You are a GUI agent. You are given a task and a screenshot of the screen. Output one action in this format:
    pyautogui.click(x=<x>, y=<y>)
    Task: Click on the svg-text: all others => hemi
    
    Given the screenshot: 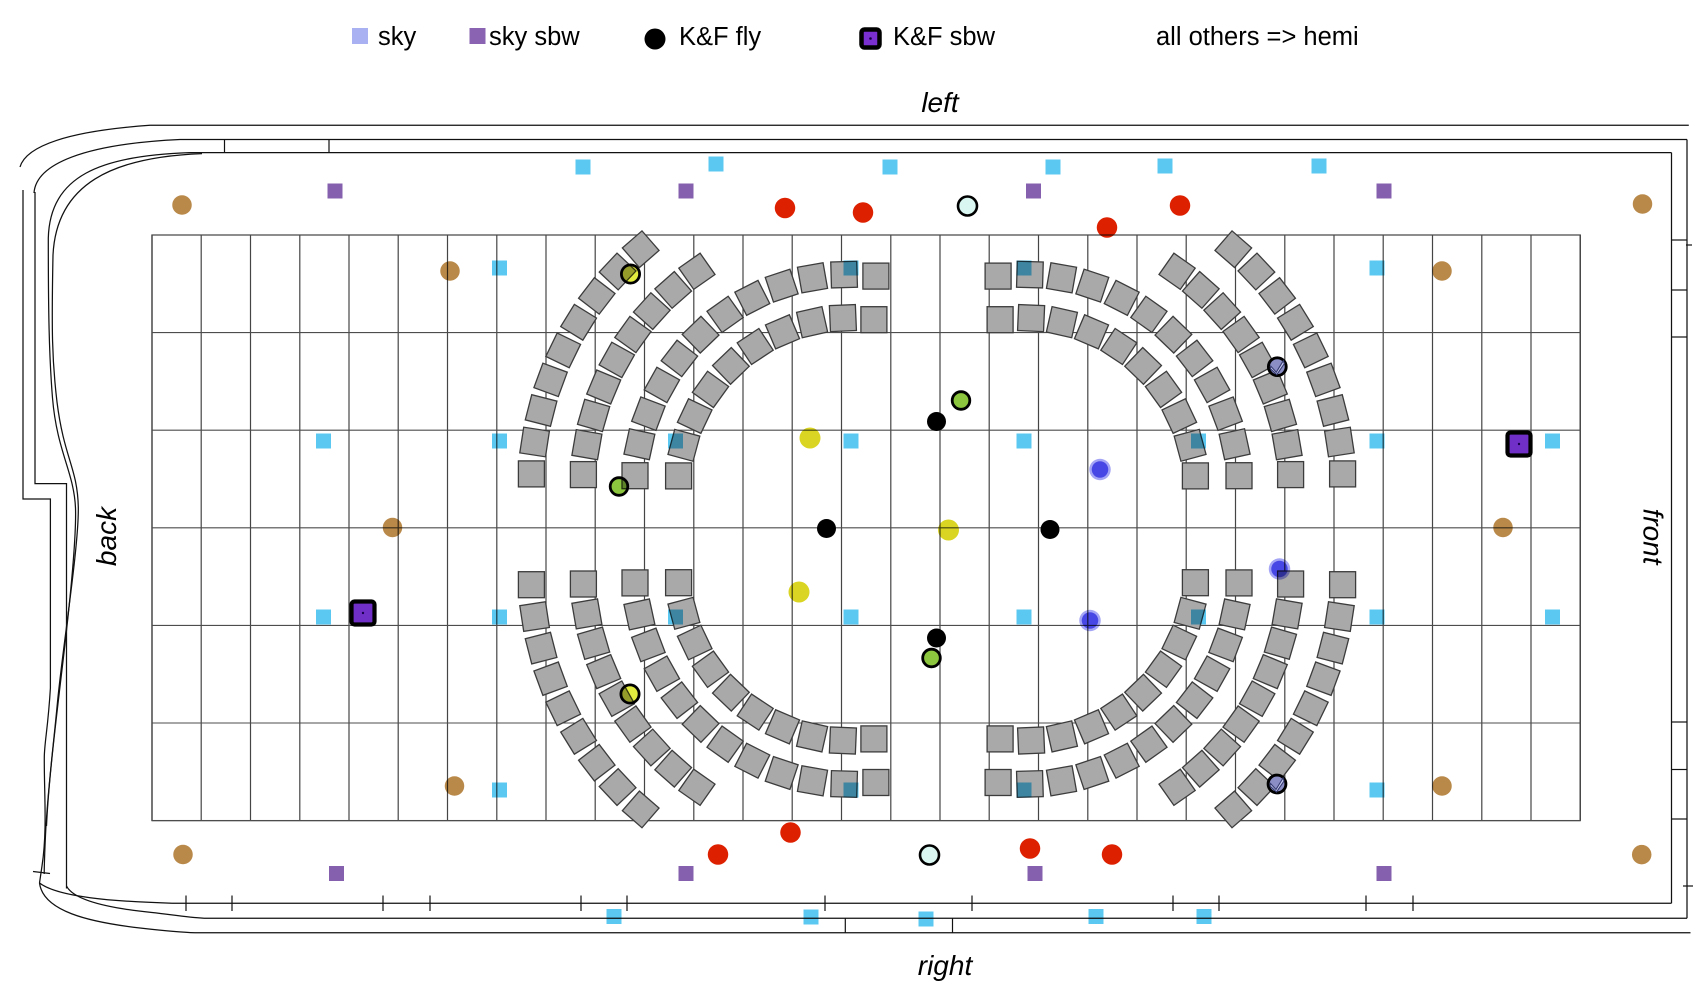 What is the action you would take?
    pyautogui.click(x=1257, y=37)
    